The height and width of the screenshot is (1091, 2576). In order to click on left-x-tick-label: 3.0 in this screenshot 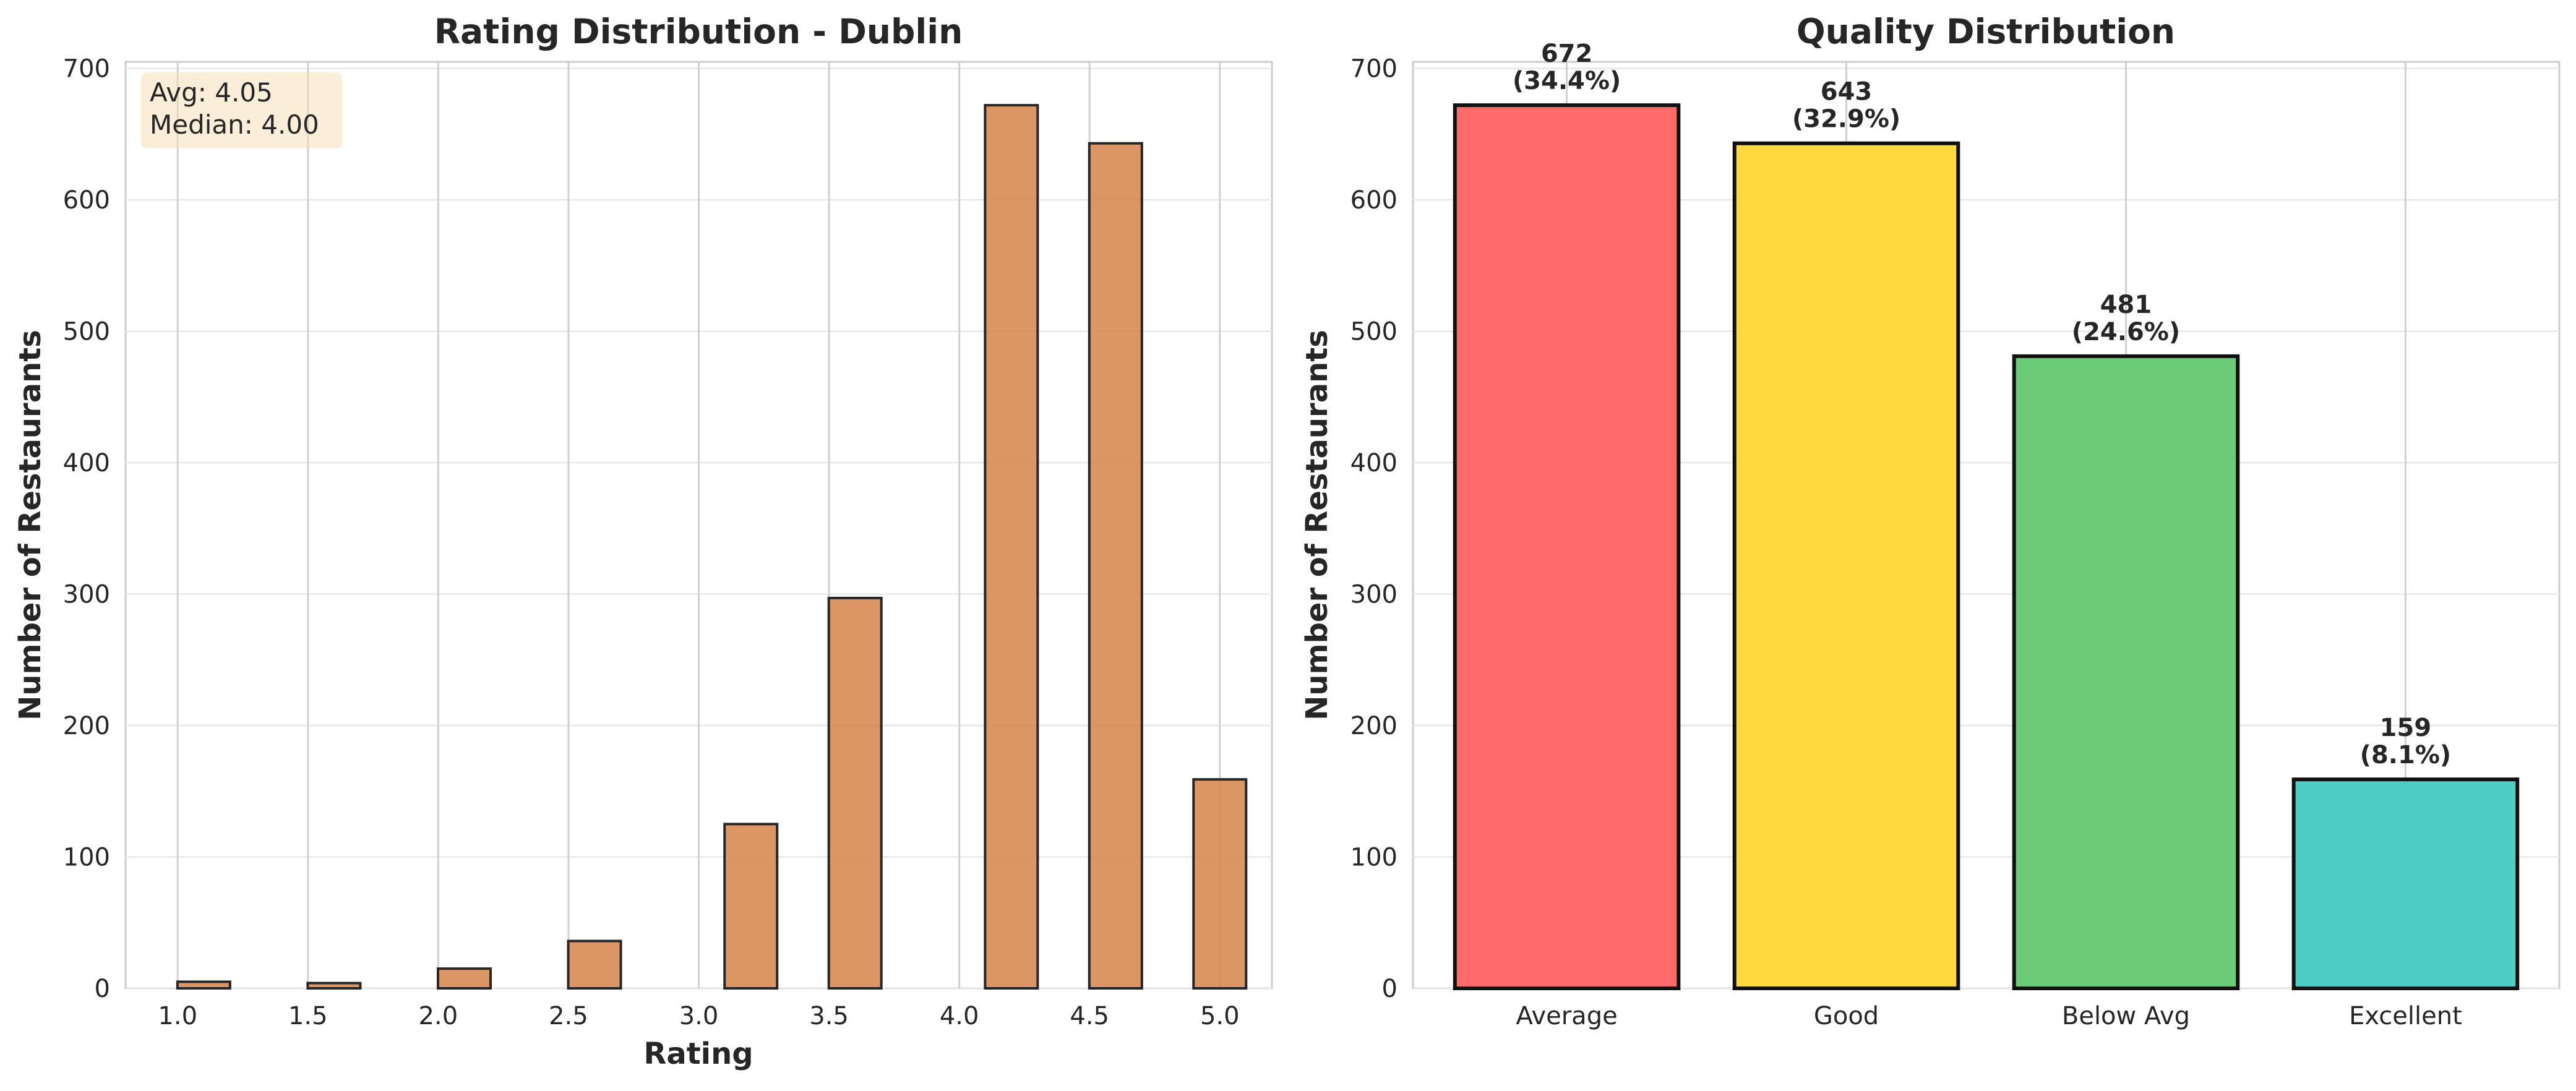, I will do `click(699, 1016)`.